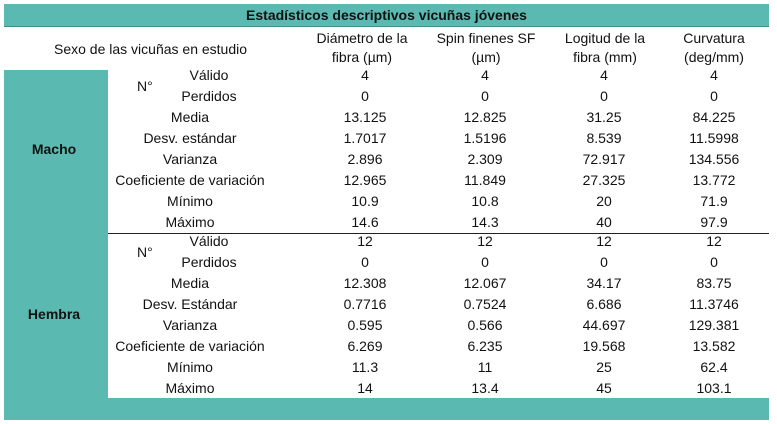 Image resolution: width=777 pixels, height=424 pixels. Describe the element at coordinates (486, 47) in the screenshot. I see `col-header-spin: Spin finenes SF (µm)` at that location.